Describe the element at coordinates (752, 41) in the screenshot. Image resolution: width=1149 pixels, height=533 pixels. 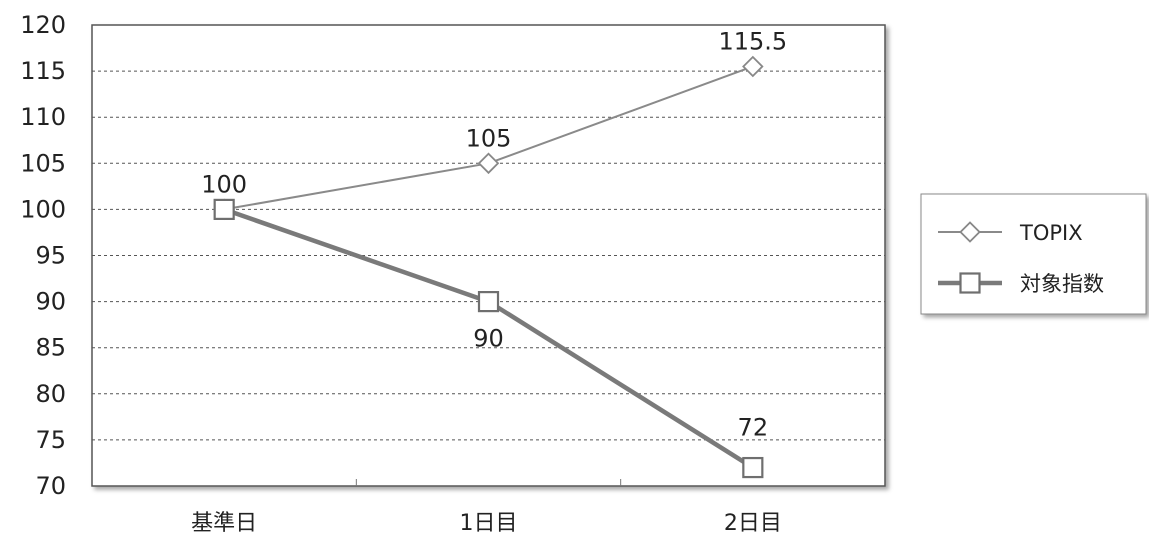
I see `data-label: 115.5` at that location.